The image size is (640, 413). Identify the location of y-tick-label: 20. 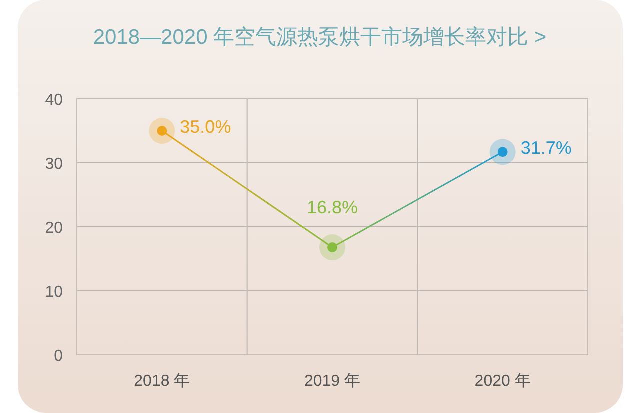
(54, 228).